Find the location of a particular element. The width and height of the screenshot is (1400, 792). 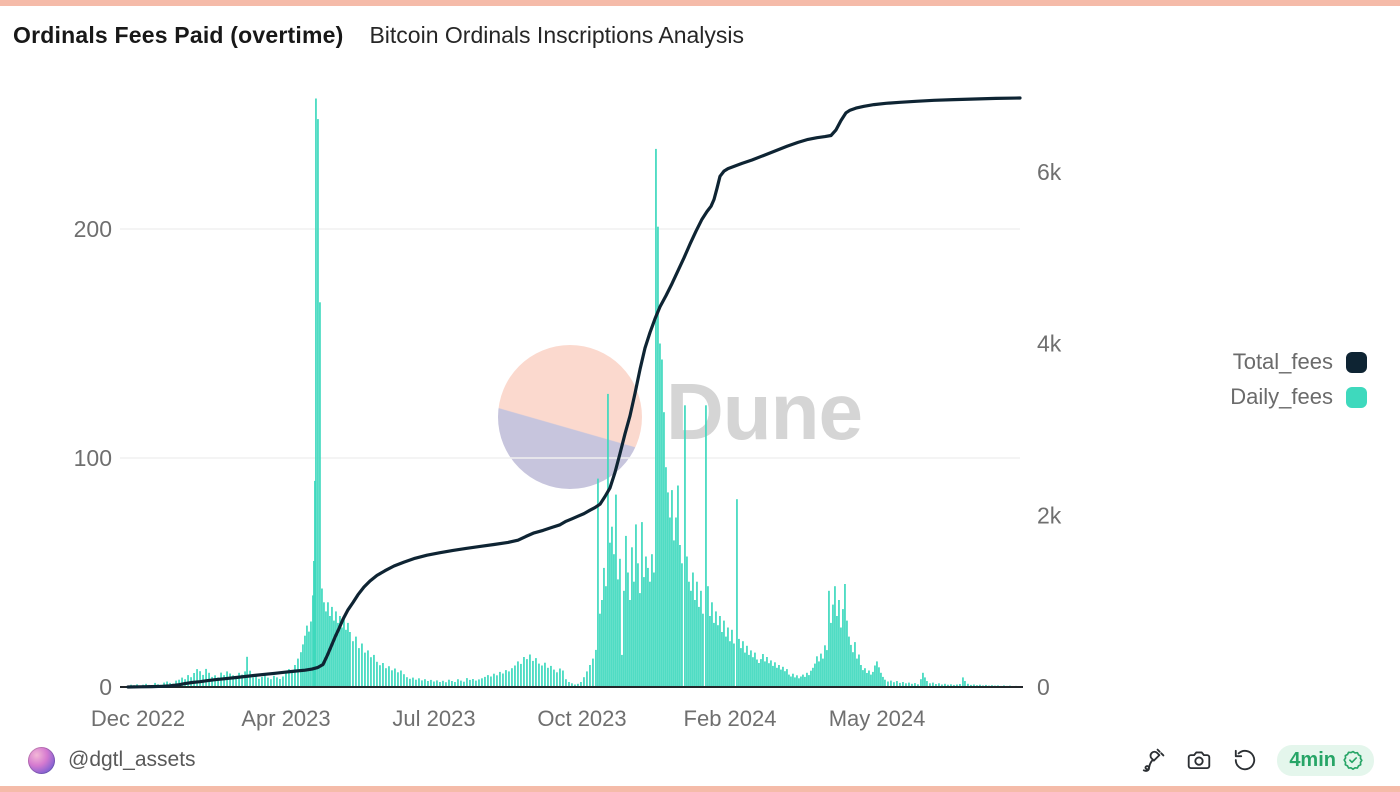

avatar is located at coordinates (41, 760).